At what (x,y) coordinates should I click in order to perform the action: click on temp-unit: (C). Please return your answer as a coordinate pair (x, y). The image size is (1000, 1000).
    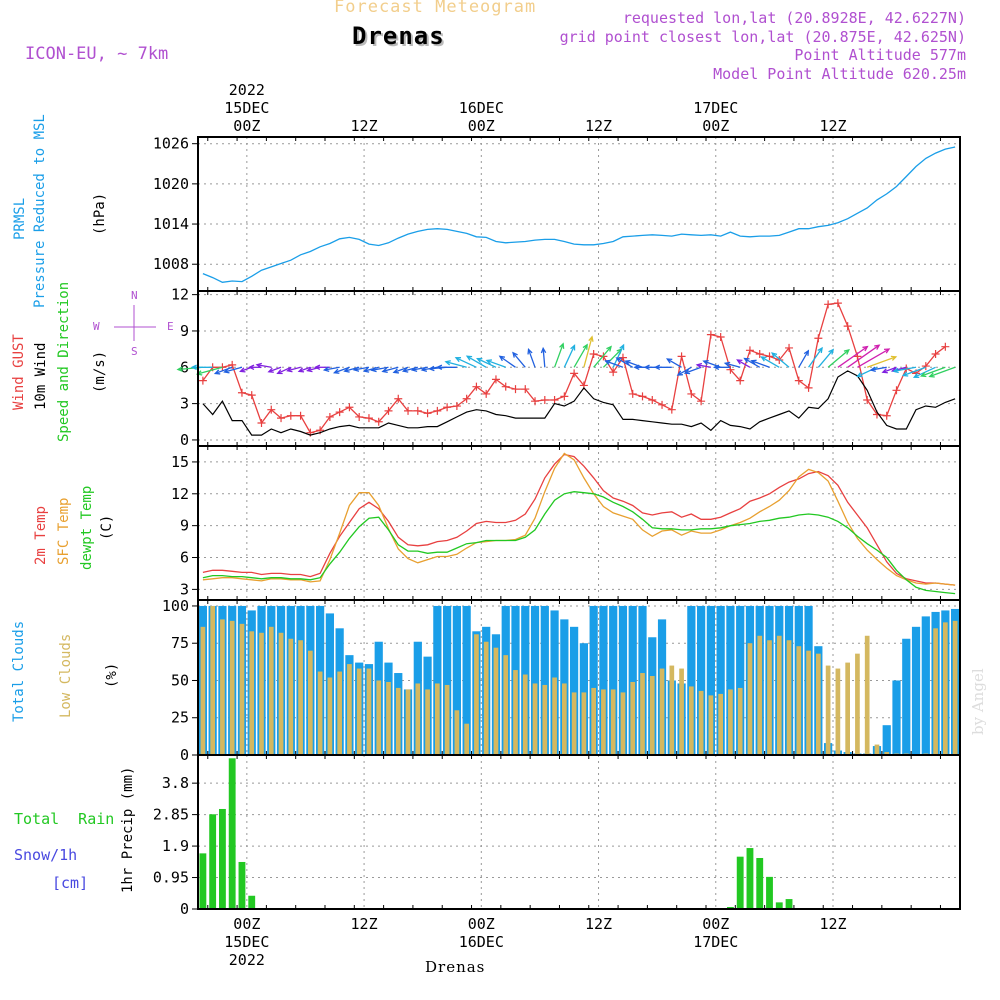
    Looking at the image, I should click on (107, 527).